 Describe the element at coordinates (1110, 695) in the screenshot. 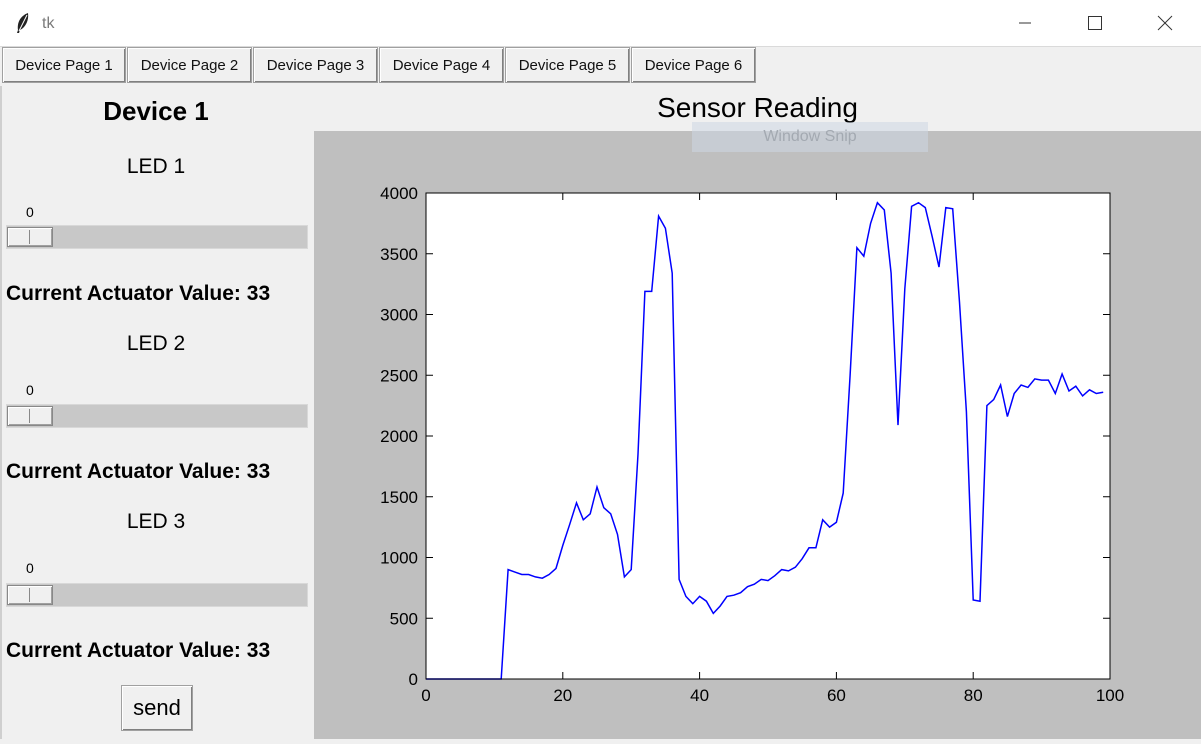

I see `x-tick-label: 100` at that location.